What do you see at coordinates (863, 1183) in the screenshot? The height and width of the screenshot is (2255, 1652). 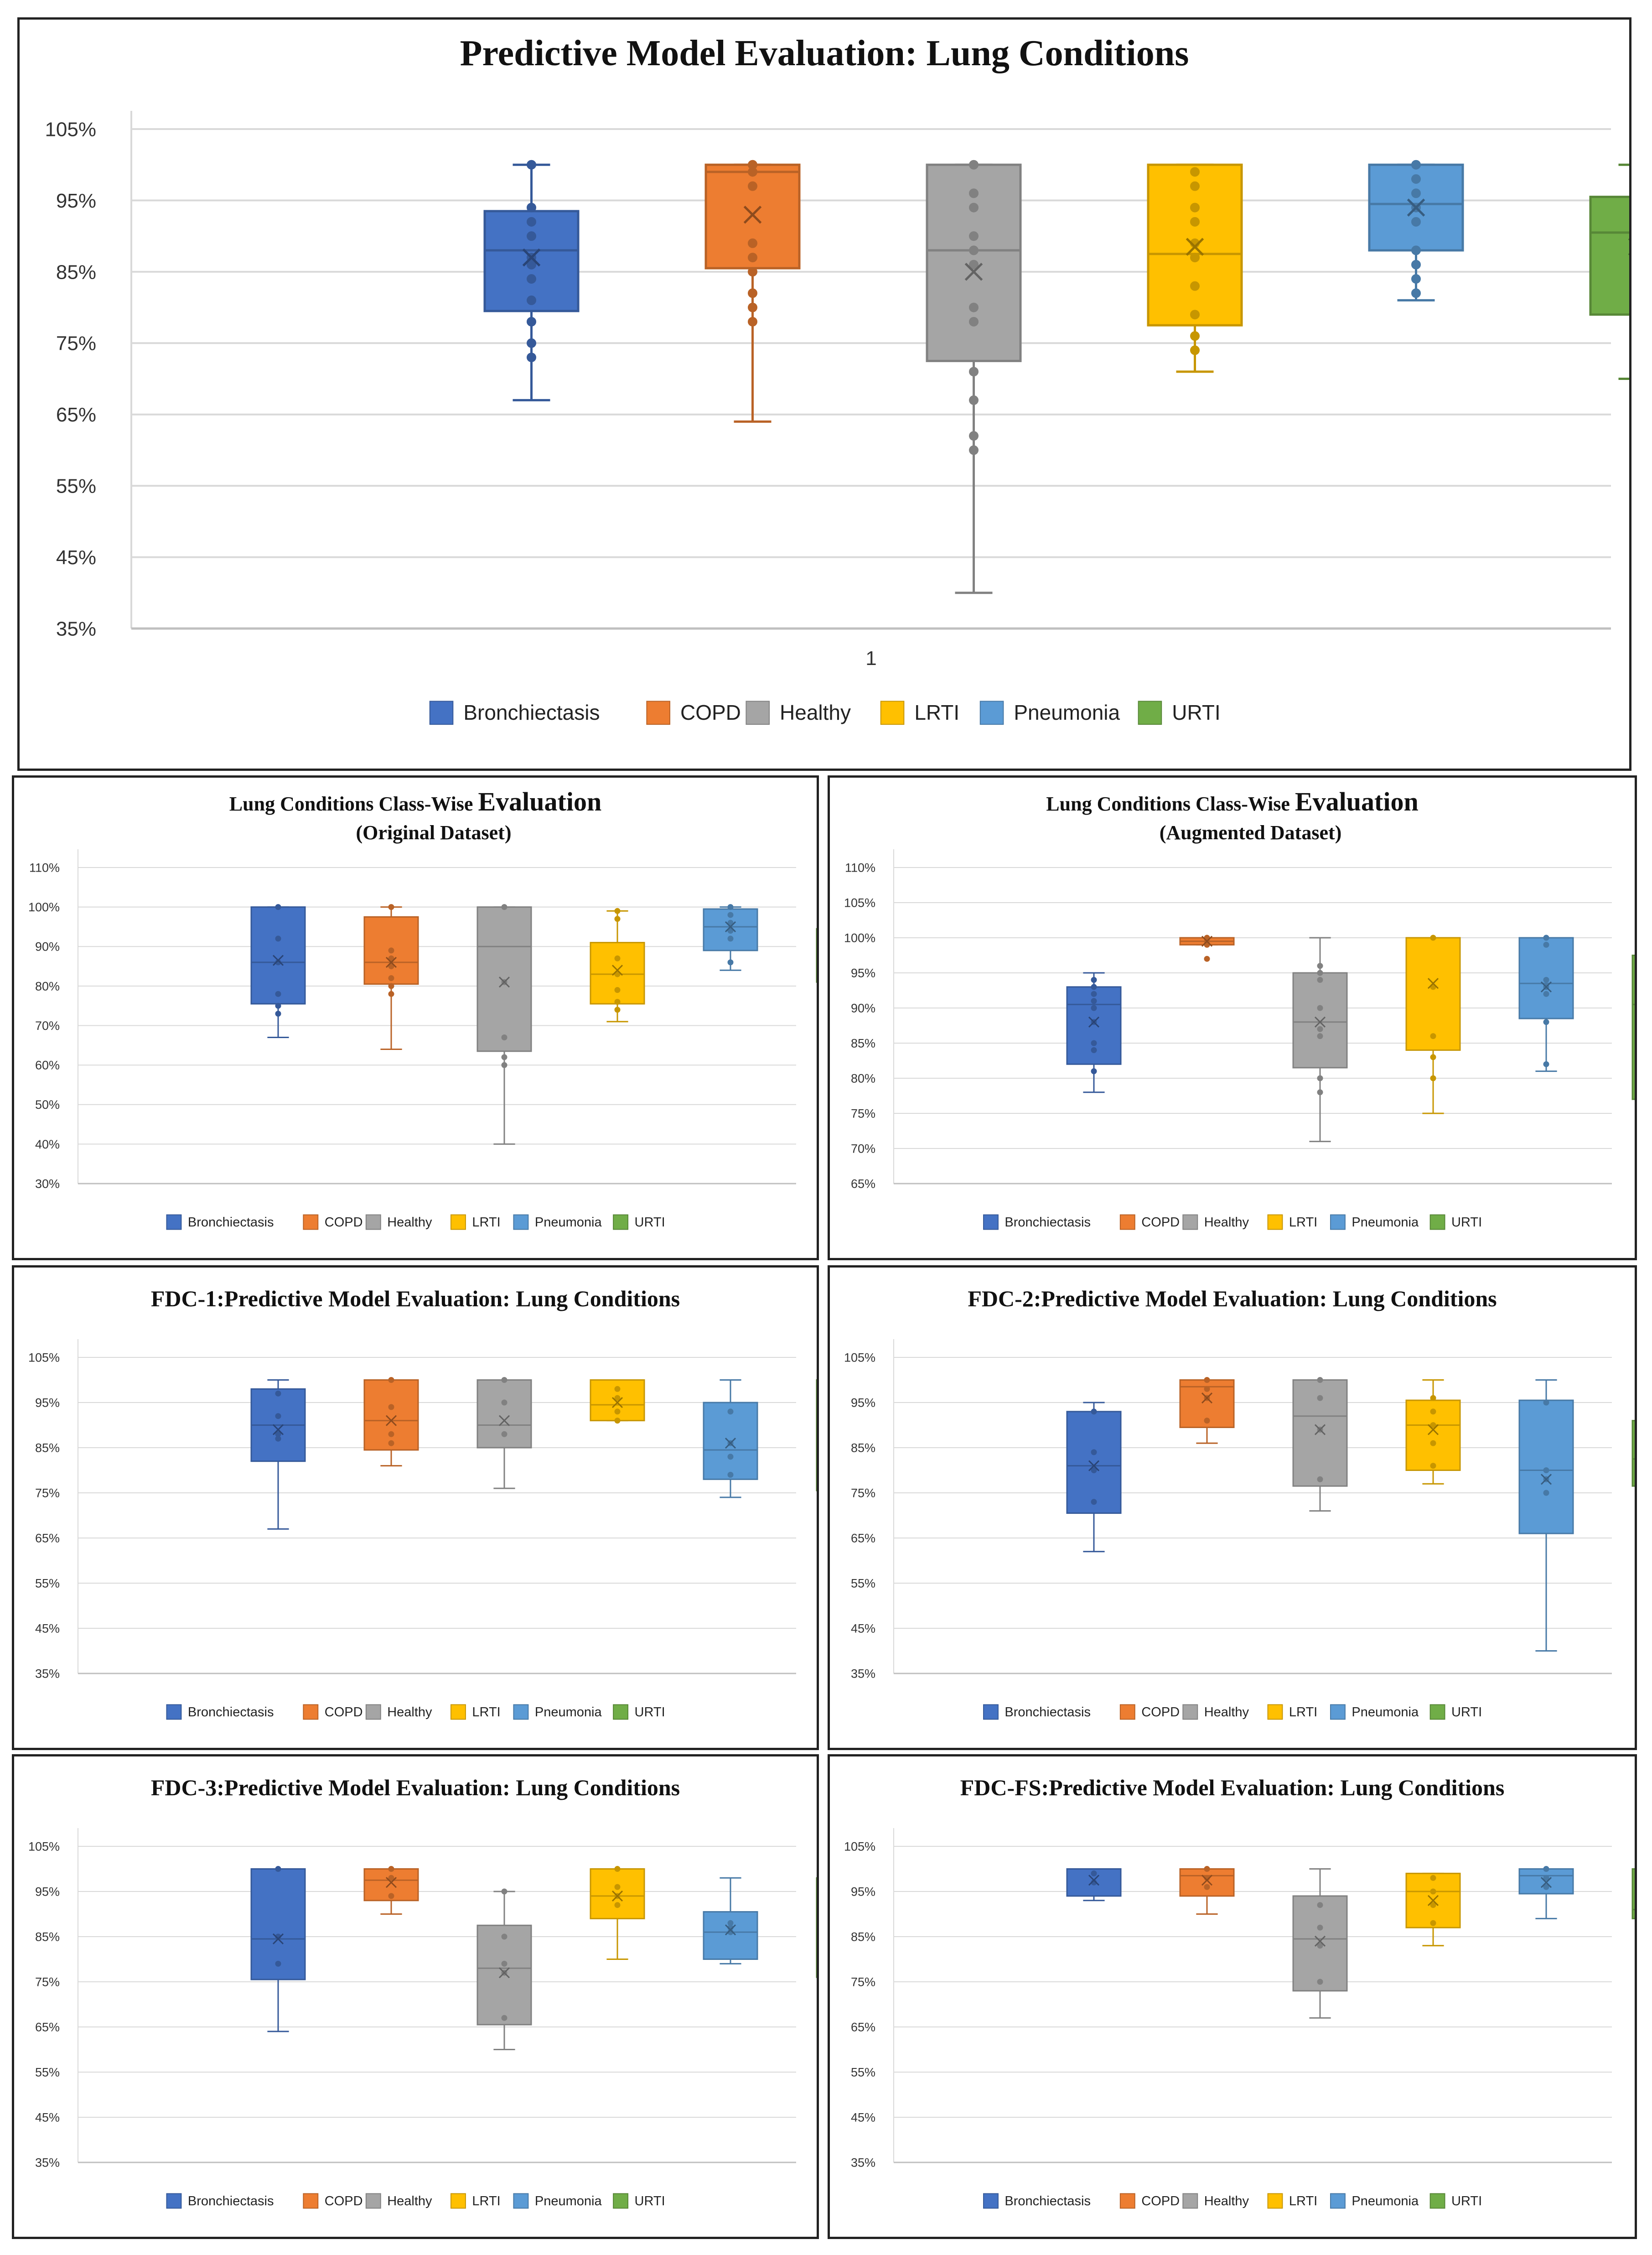 I see `y-tick-label: 65%` at bounding box center [863, 1183].